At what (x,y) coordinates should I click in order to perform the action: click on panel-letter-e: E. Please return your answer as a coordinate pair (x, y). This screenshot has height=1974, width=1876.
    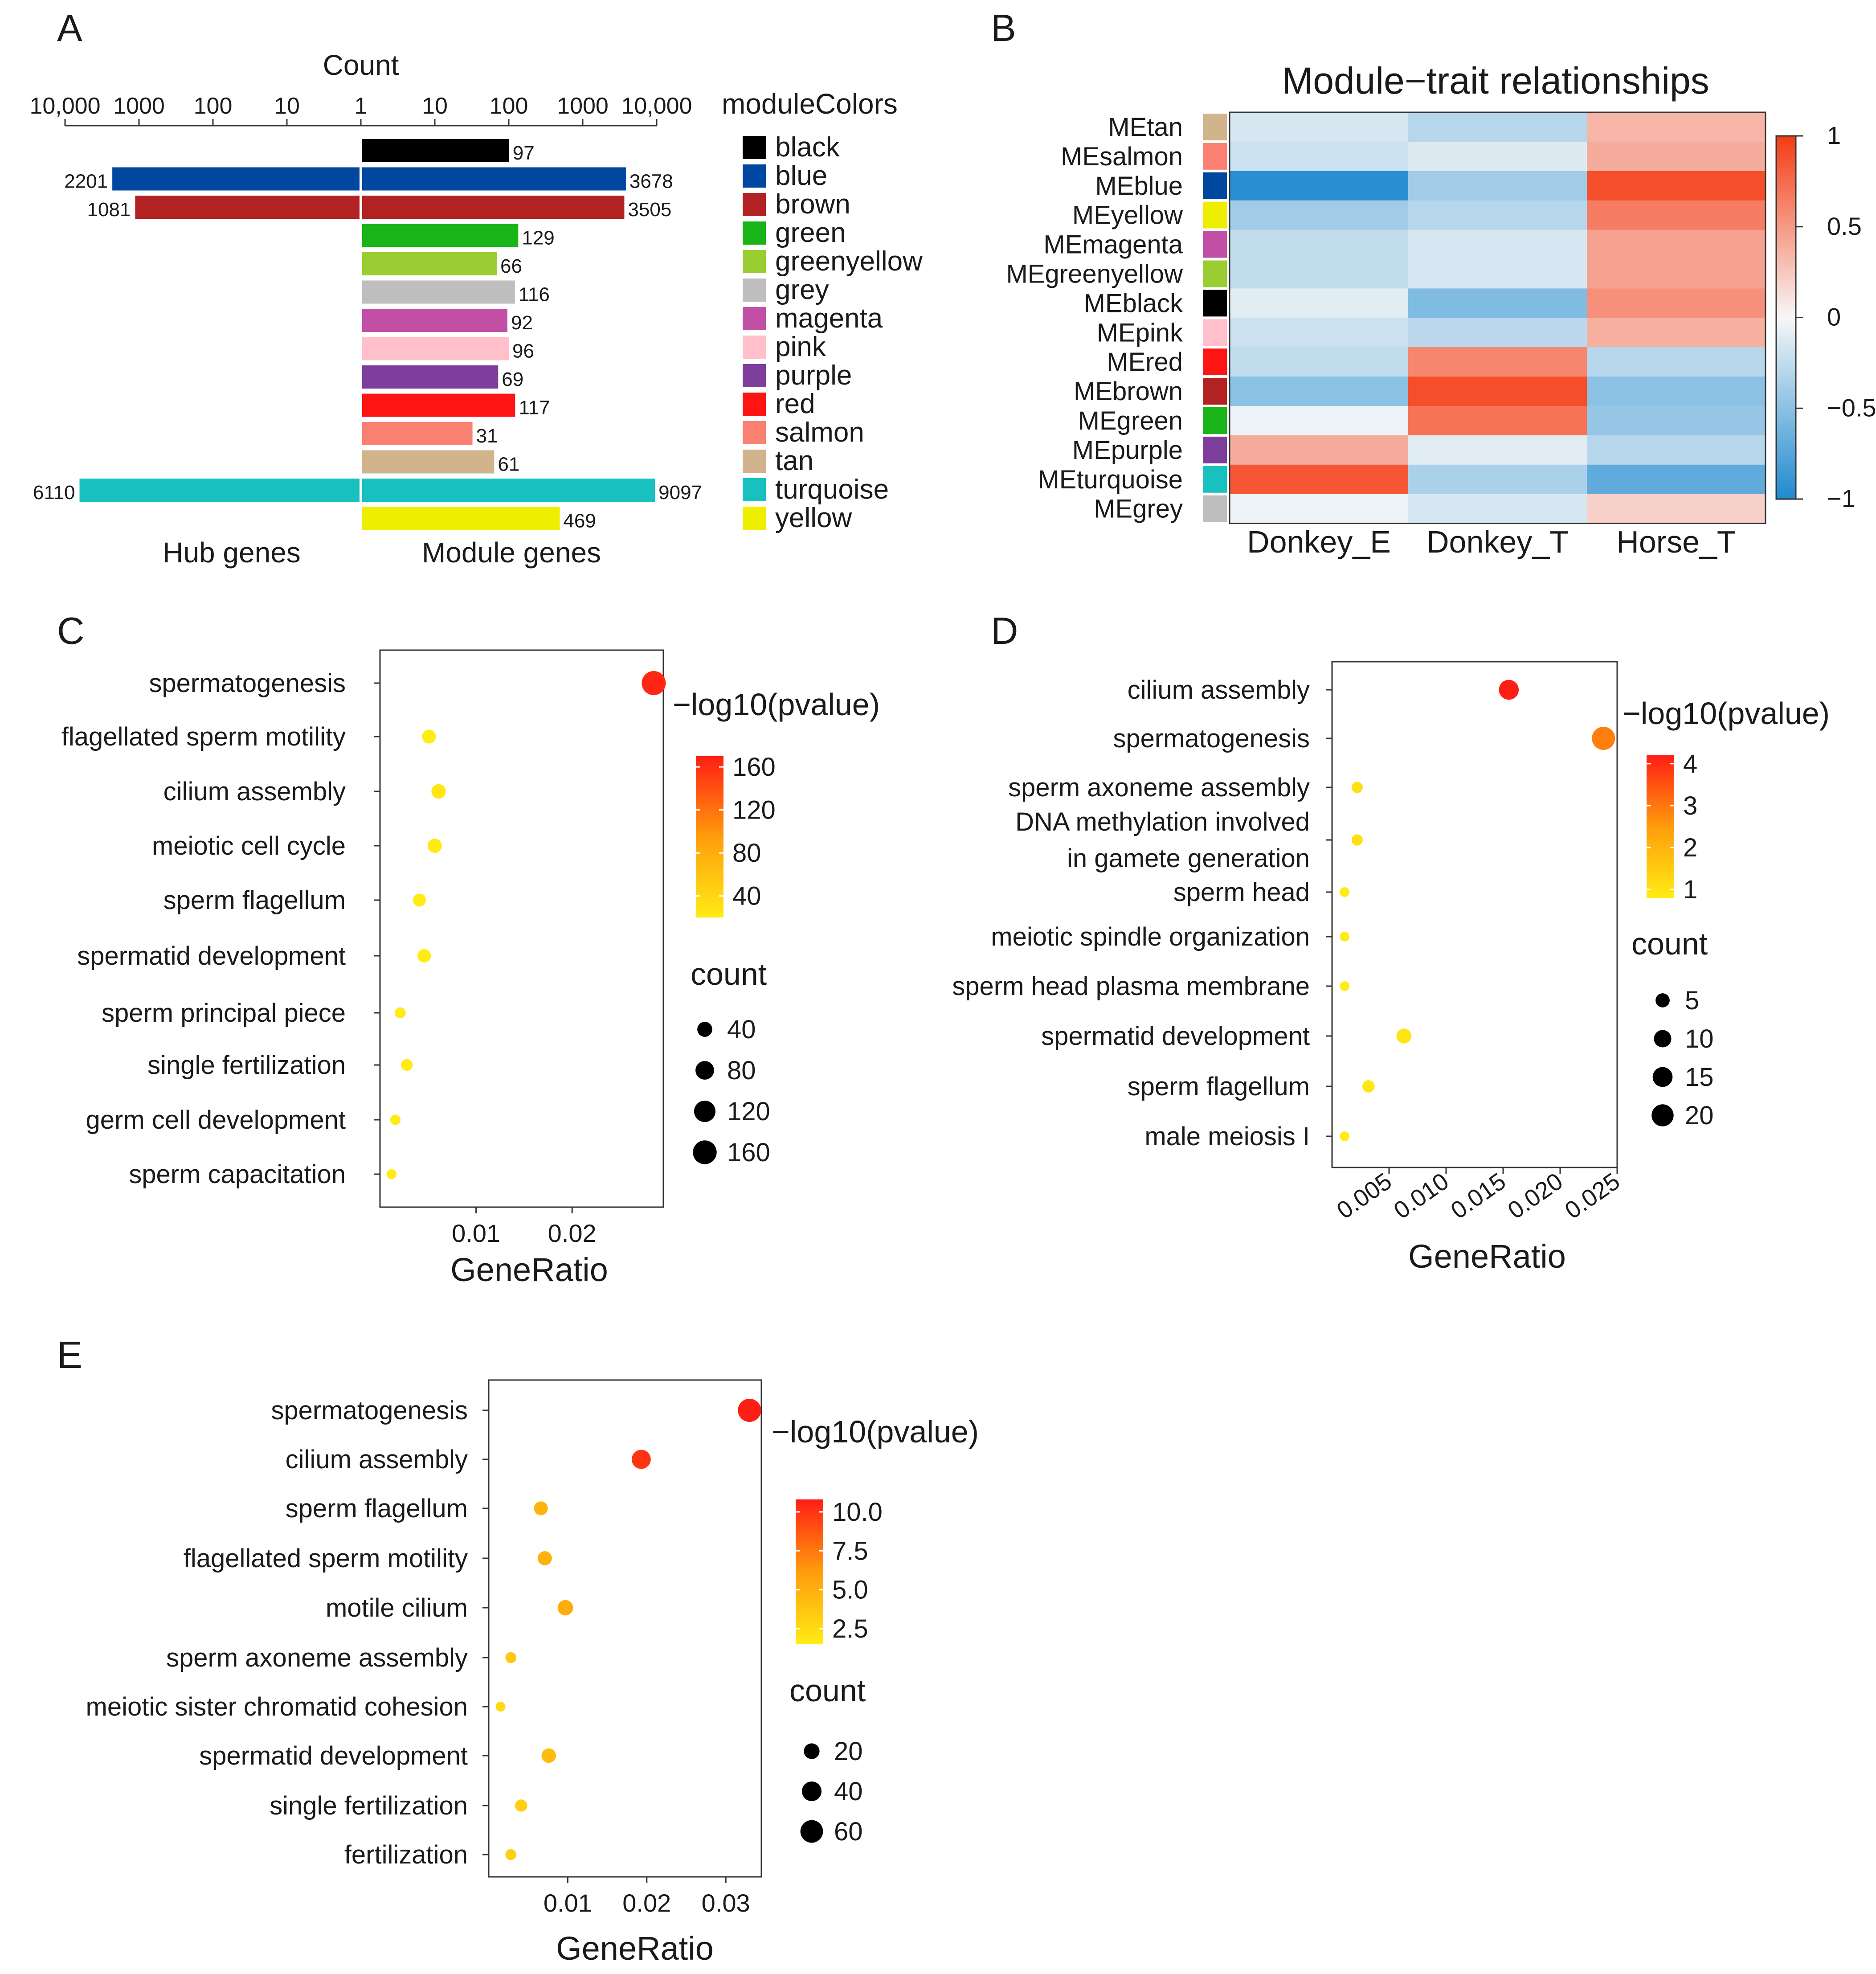
    Looking at the image, I should click on (69, 1355).